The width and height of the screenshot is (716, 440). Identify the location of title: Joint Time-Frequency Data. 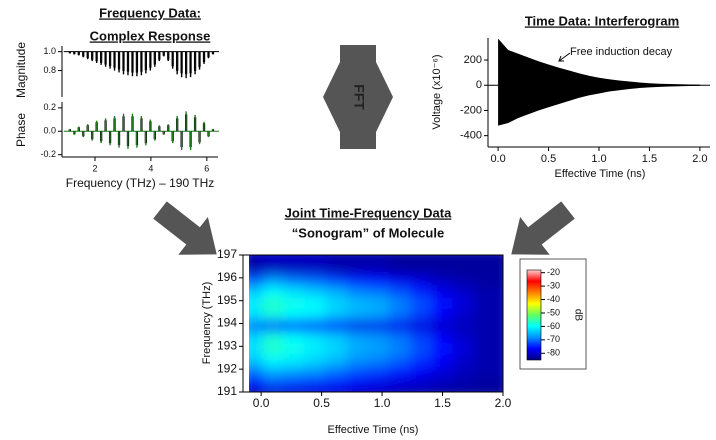
(368, 212).